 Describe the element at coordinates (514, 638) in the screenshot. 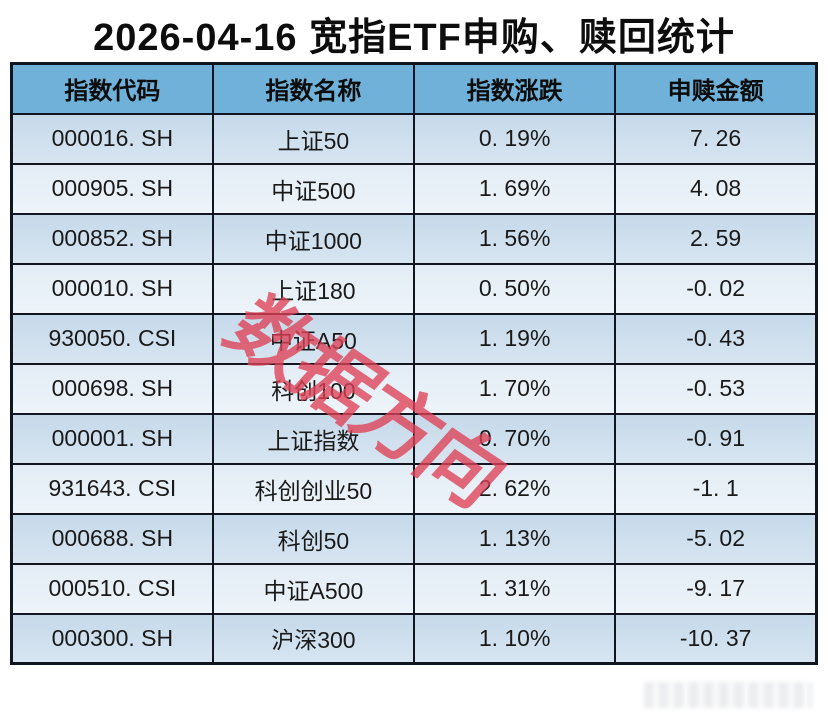

I see `cell-index-change: 1. 10%` at that location.